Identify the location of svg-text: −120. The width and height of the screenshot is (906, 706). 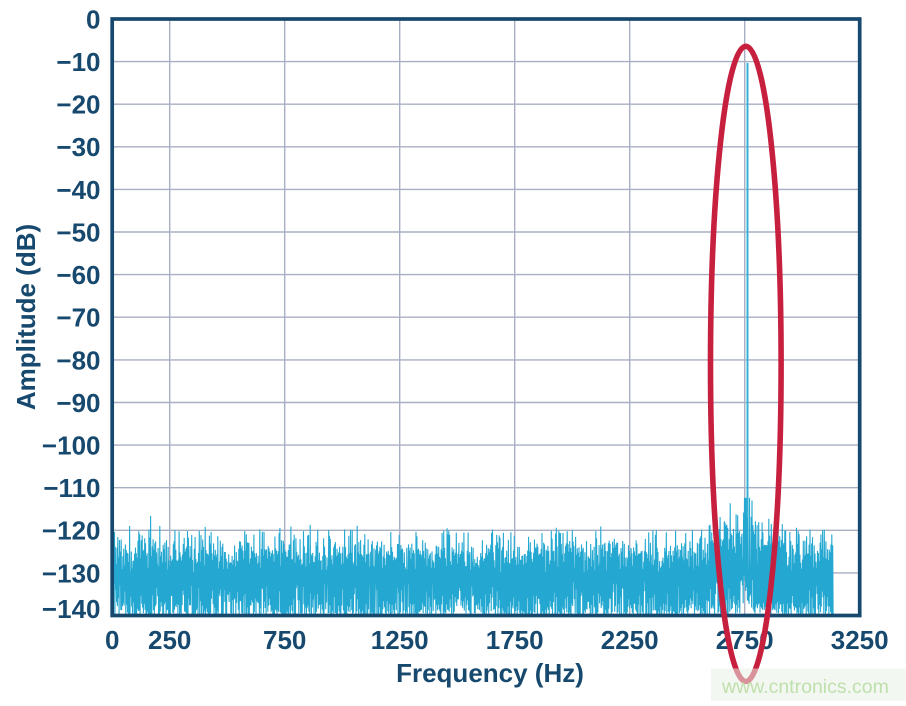
(71, 531).